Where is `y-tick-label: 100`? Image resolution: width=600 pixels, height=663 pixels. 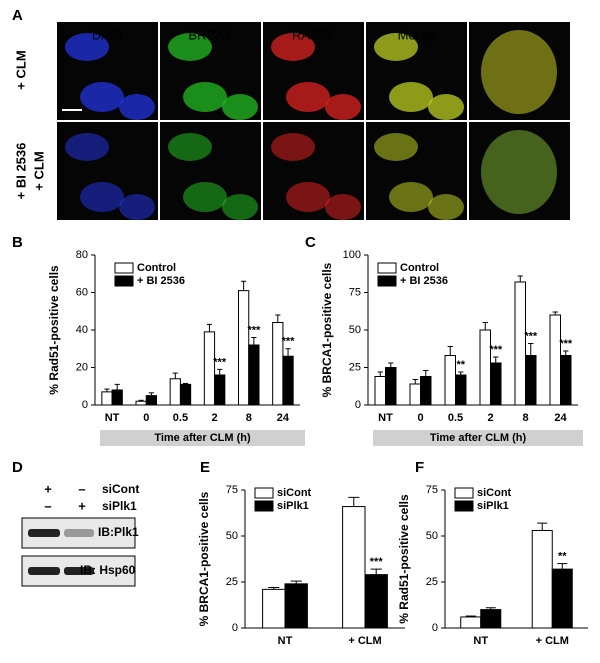
y-tick-label: 100 is located at coordinates (352, 255).